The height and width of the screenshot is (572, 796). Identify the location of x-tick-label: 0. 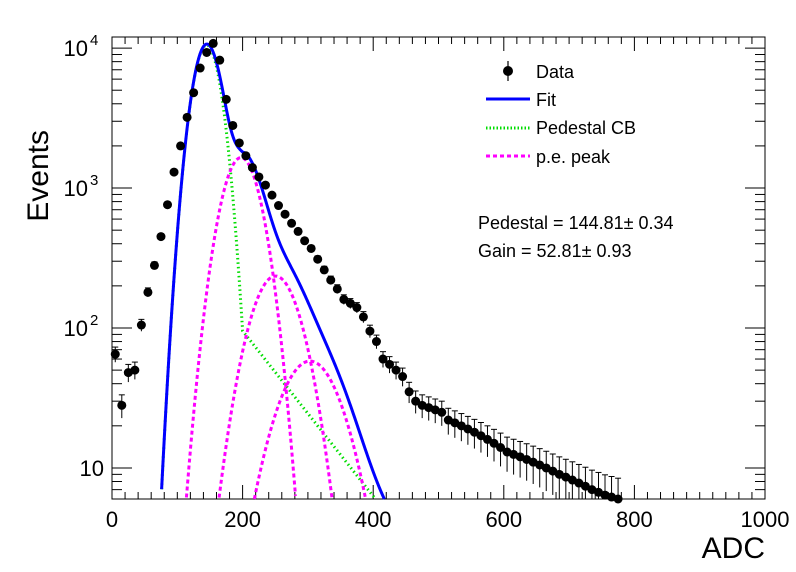
(112, 519).